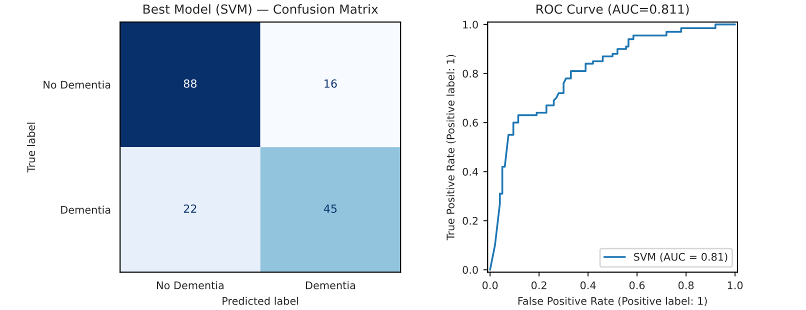  I want to click on y-tick-label: 1.0, so click(470, 24).